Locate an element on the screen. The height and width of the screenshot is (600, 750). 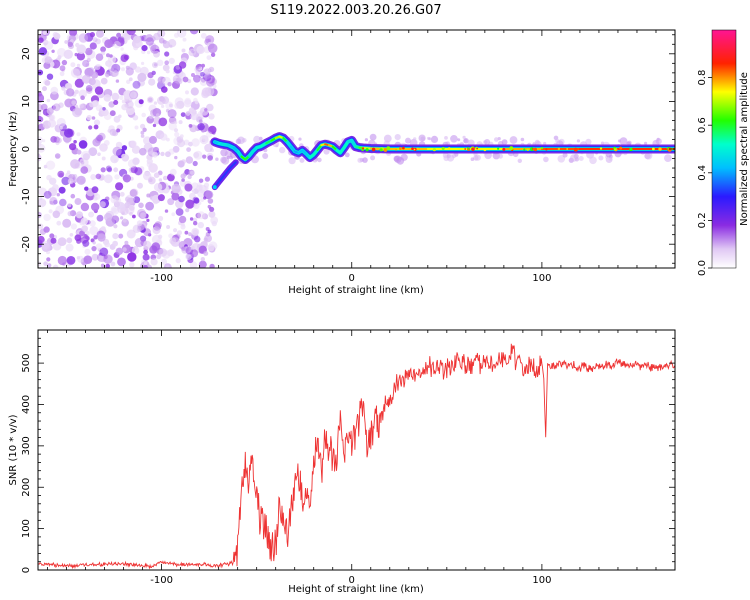
figure-title: S119.2022.003.20.26.G07 is located at coordinates (355, 10).